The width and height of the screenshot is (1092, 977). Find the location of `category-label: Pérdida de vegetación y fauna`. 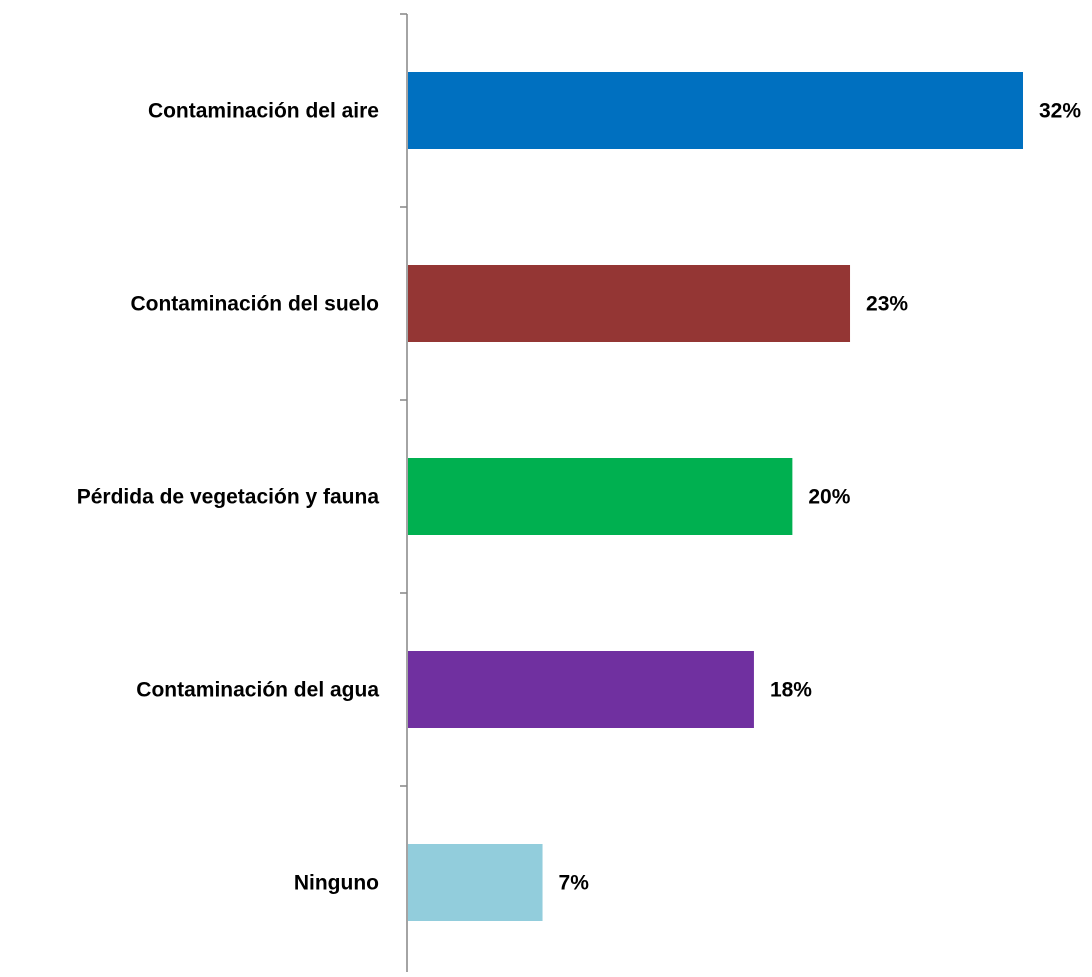

category-label: Pérdida de vegetación y fauna is located at coordinates (228, 497).